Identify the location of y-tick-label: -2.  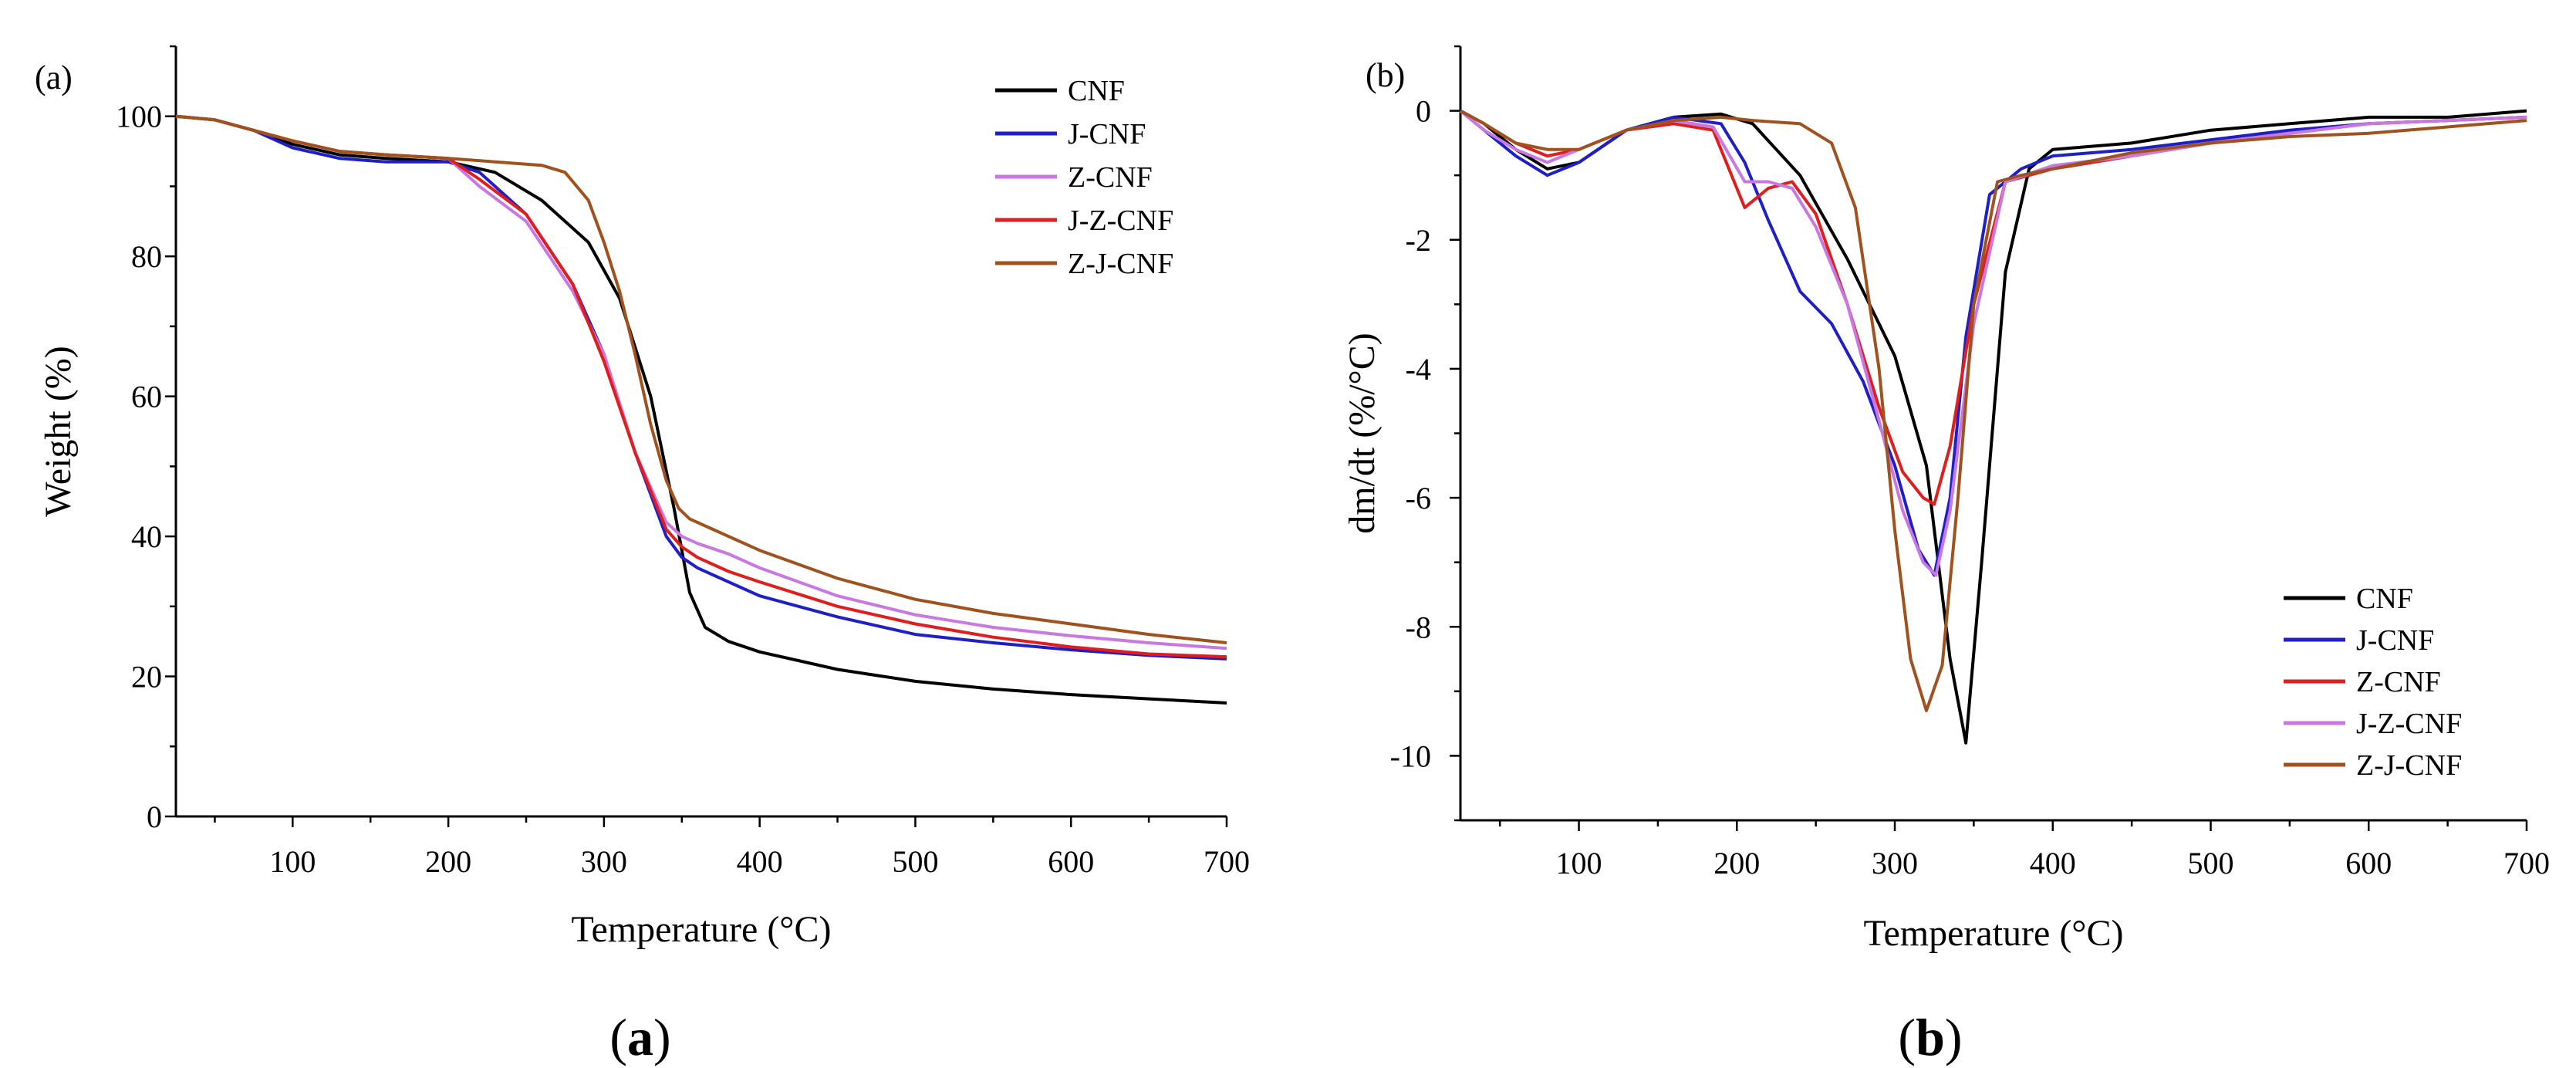
(1418, 241).